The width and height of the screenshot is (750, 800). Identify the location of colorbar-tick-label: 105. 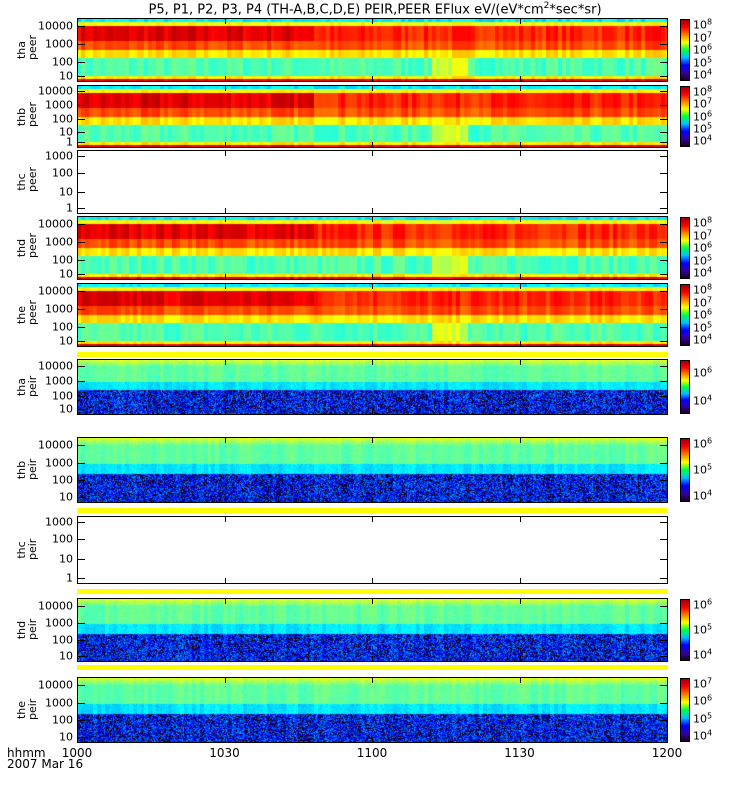
(703, 62).